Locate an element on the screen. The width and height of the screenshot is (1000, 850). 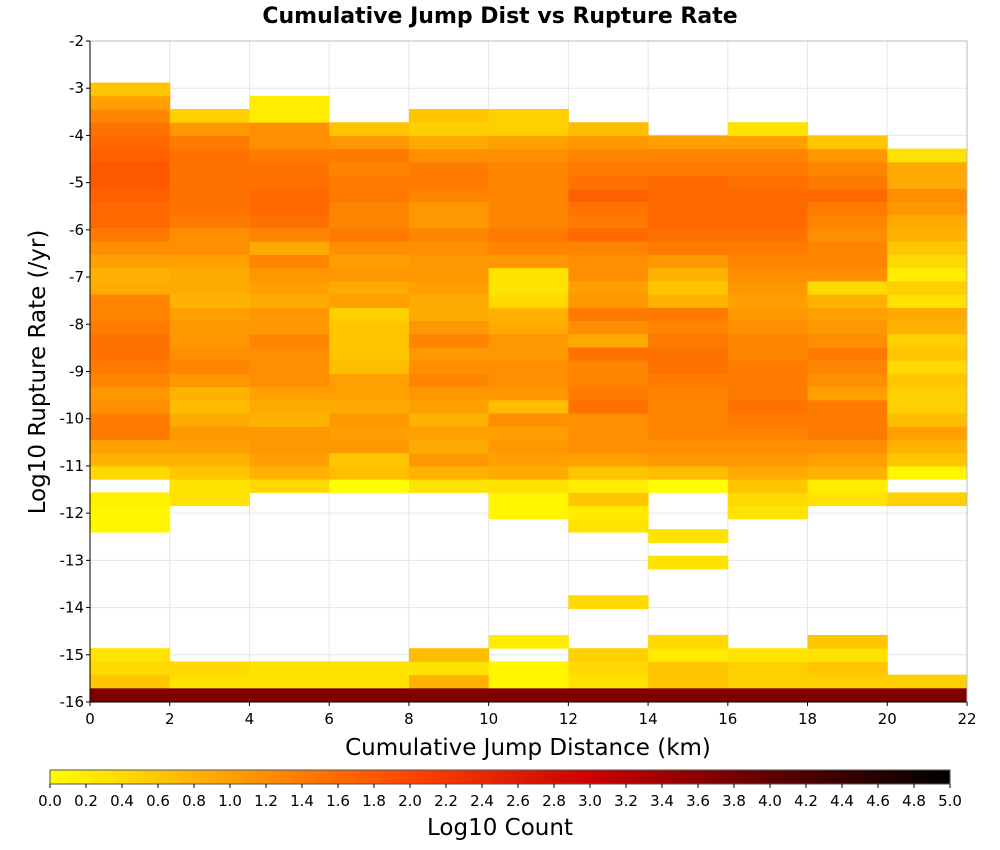
colorbar-tick-label: 1.2 is located at coordinates (266, 801).